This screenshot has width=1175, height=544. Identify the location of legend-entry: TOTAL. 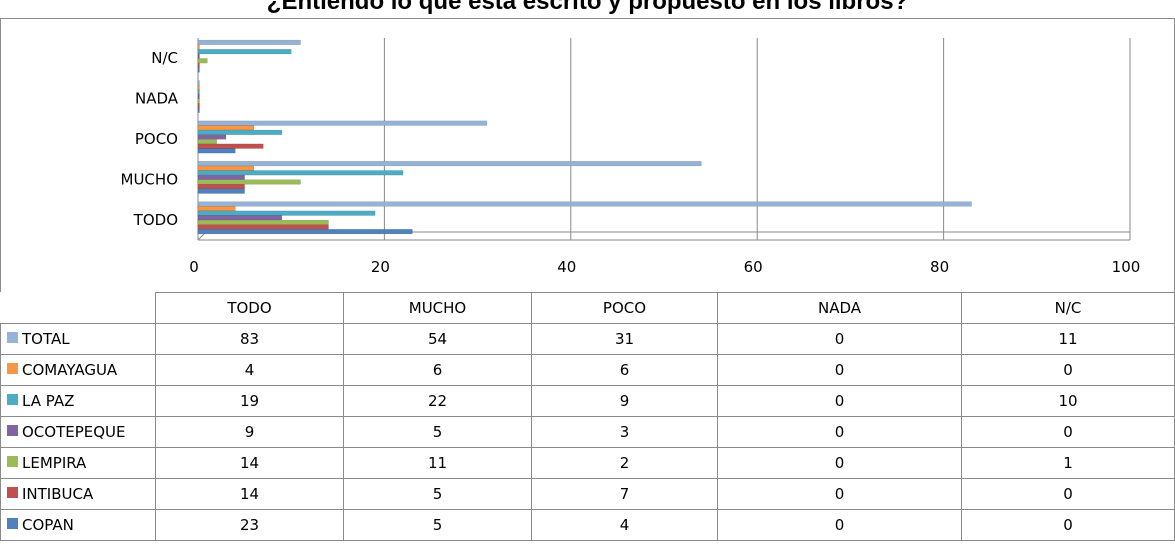
(78, 339).